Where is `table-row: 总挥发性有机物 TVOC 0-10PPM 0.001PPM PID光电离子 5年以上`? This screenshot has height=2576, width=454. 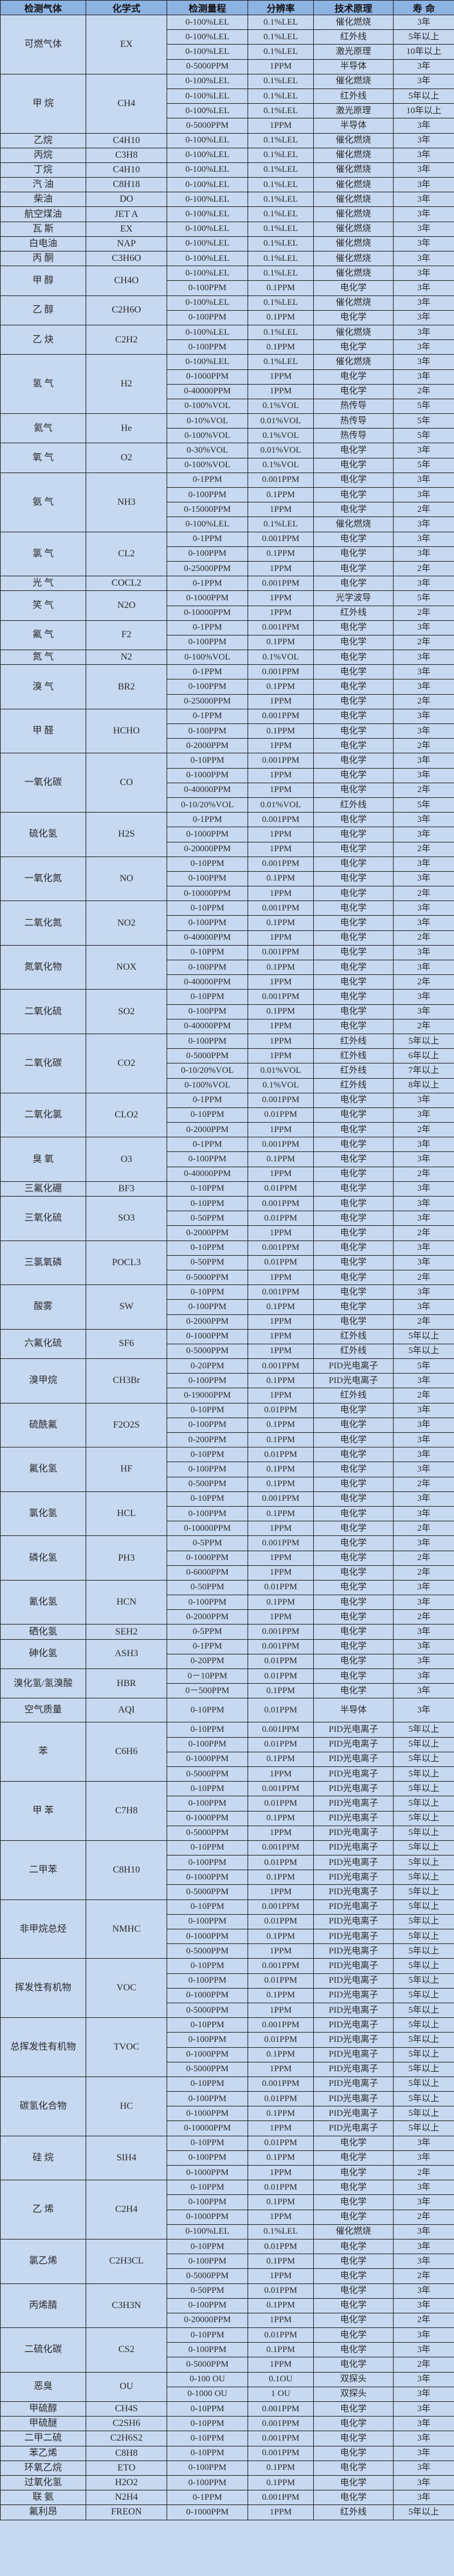 table-row: 总挥发性有机物 TVOC 0-10PPM 0.001PPM PID光电离子 5年以上 is located at coordinates (227, 2047).